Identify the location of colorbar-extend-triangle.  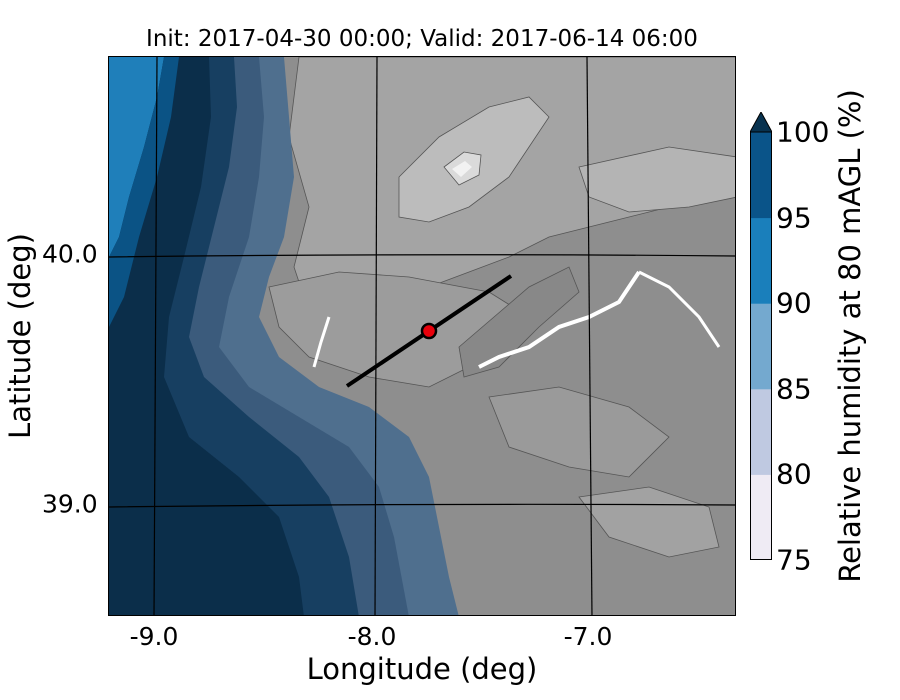
(761, 122).